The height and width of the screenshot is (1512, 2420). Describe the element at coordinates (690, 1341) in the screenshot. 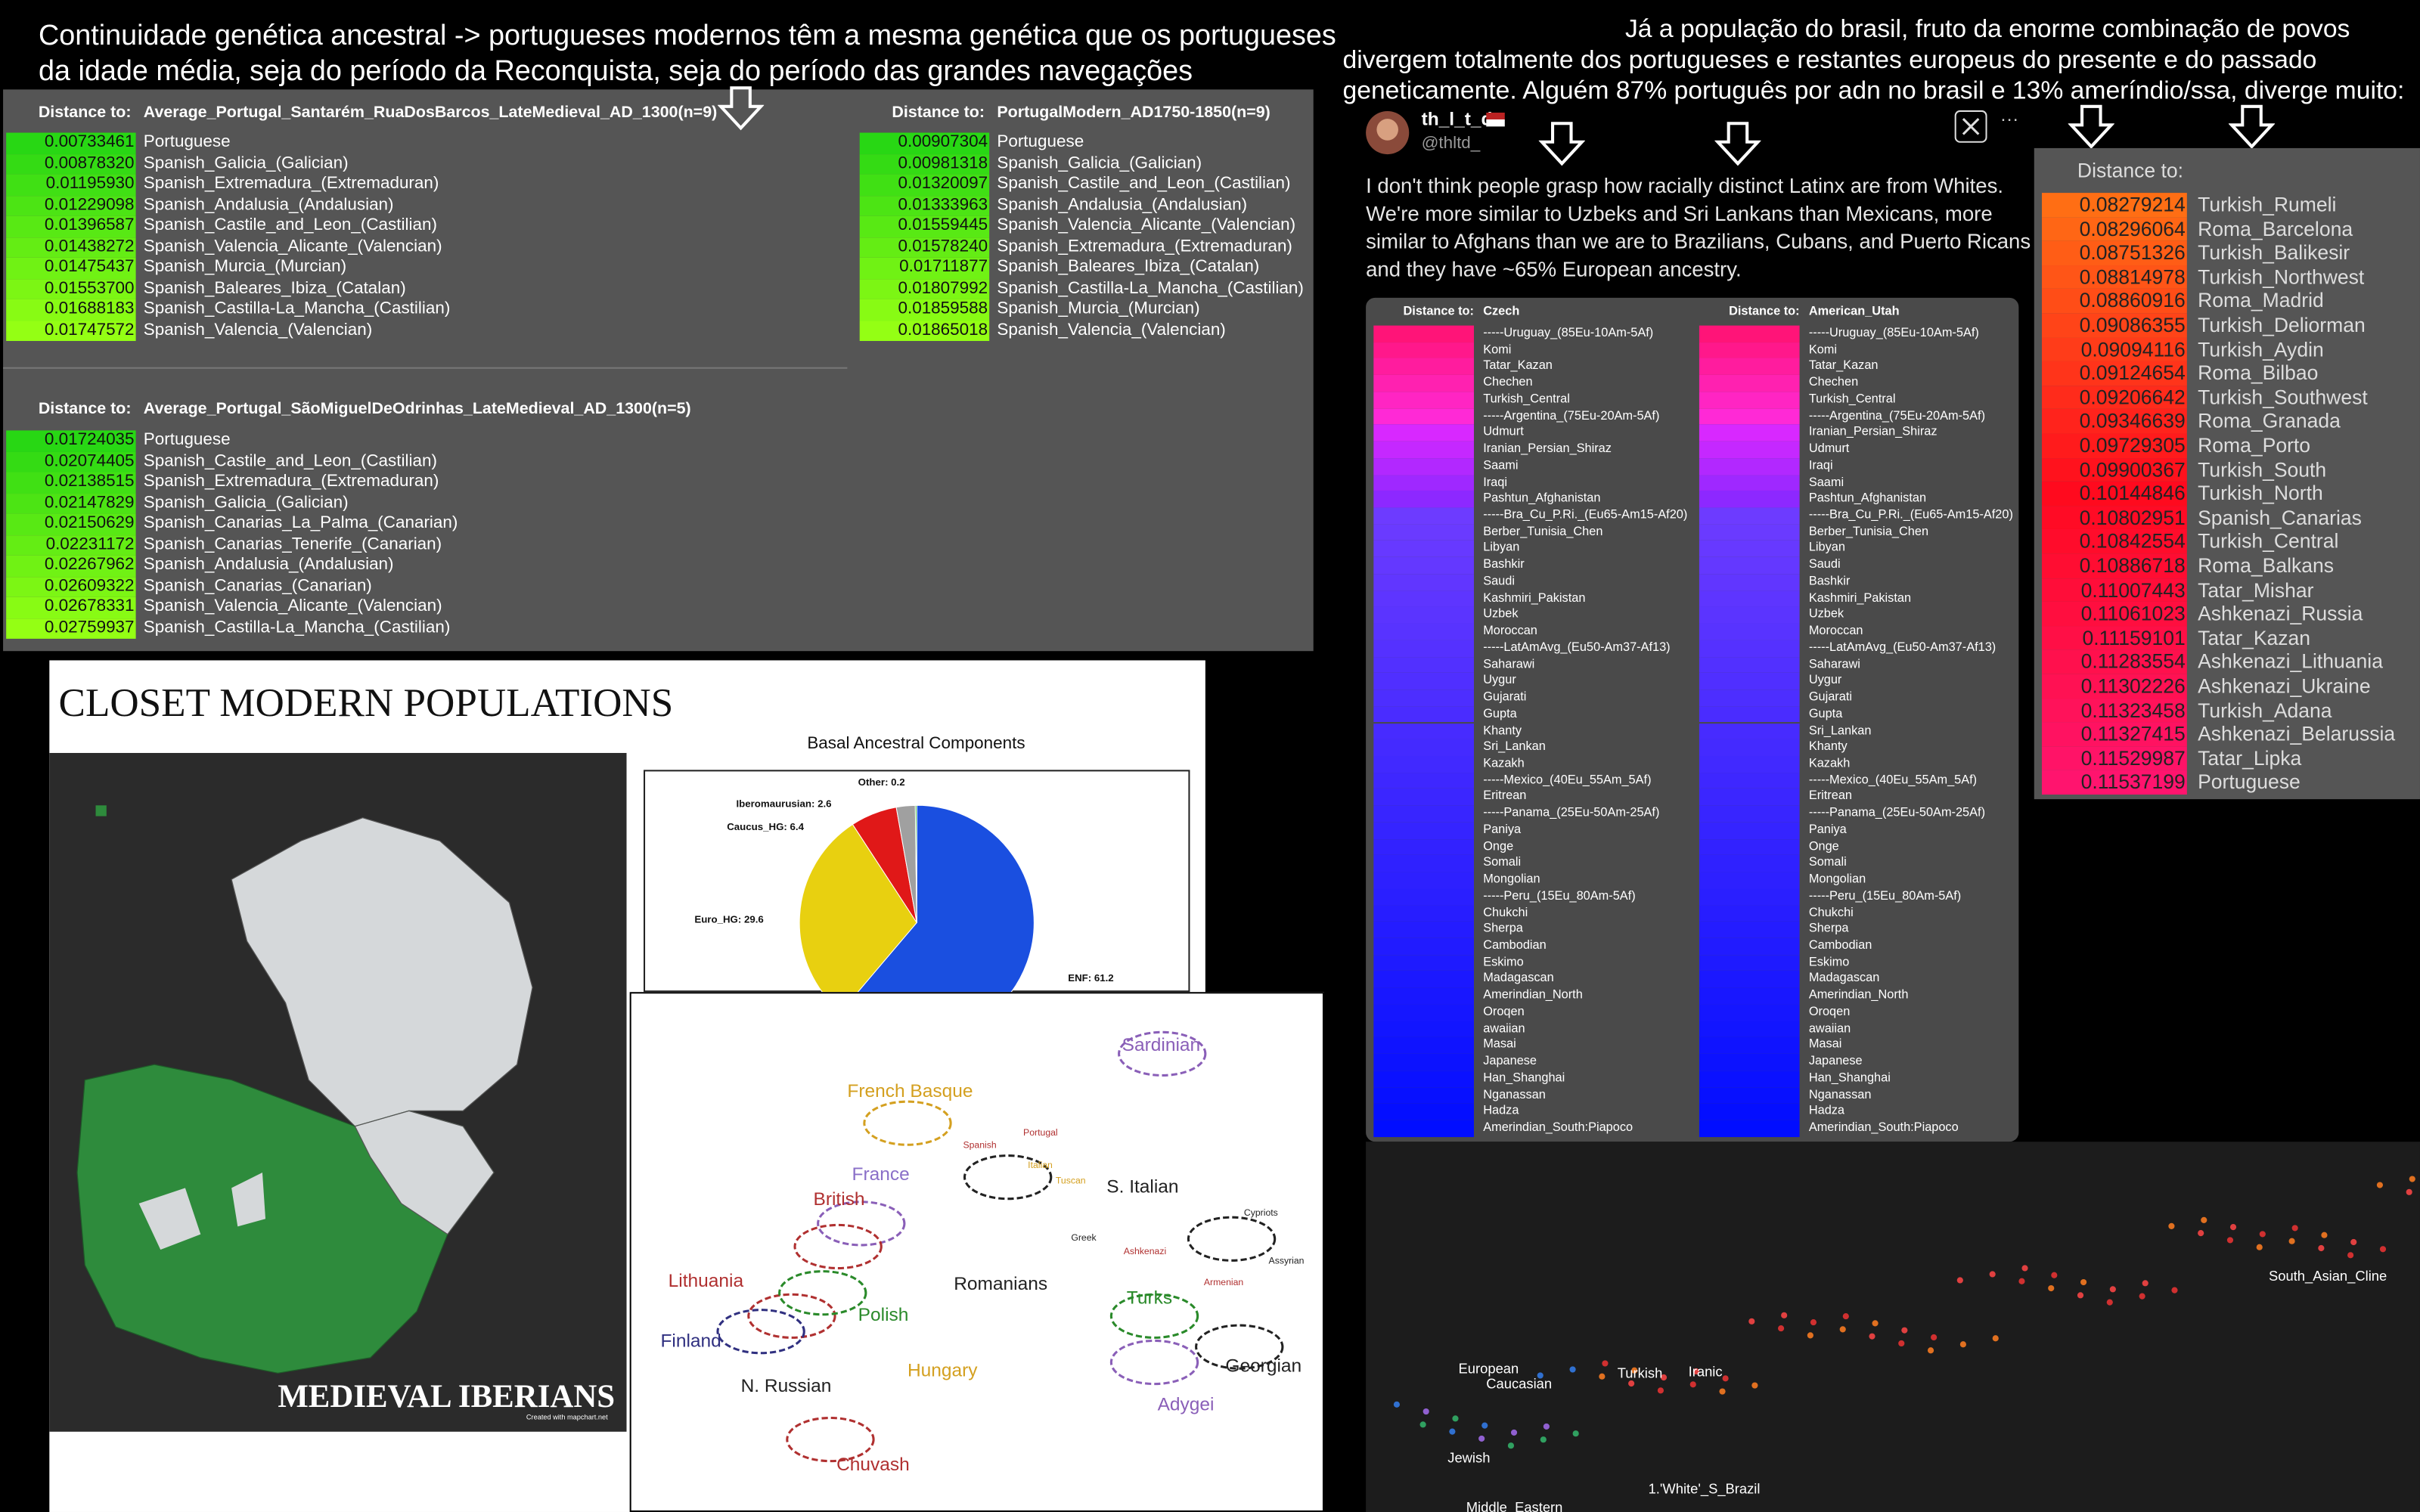

I see `pca-label: Finland` at that location.